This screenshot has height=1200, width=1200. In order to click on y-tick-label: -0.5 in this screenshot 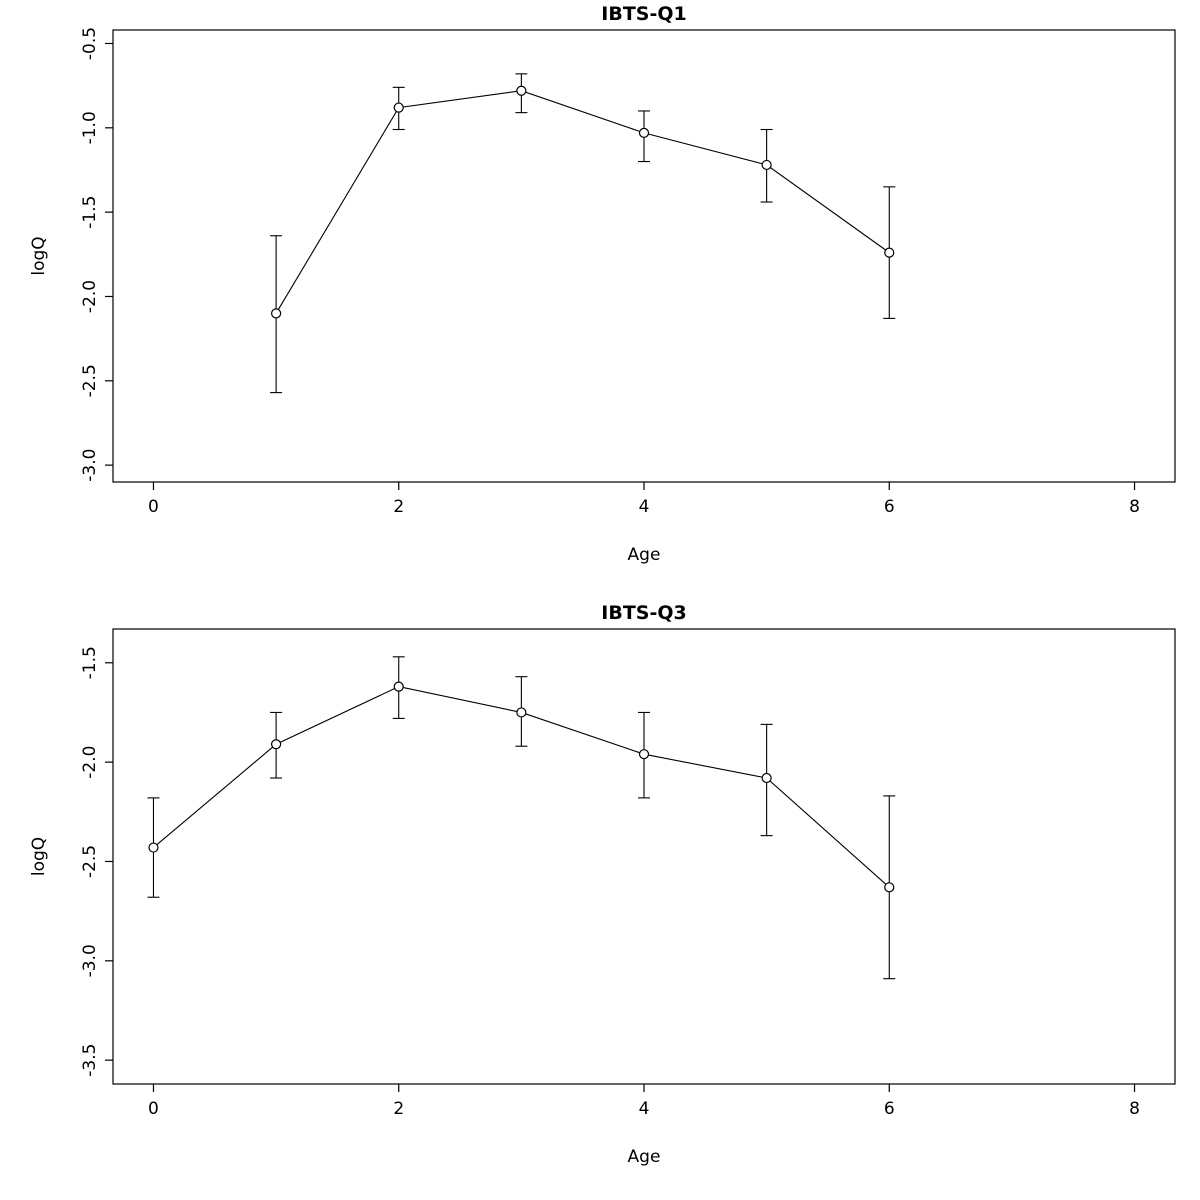, I will do `click(90, 43)`.